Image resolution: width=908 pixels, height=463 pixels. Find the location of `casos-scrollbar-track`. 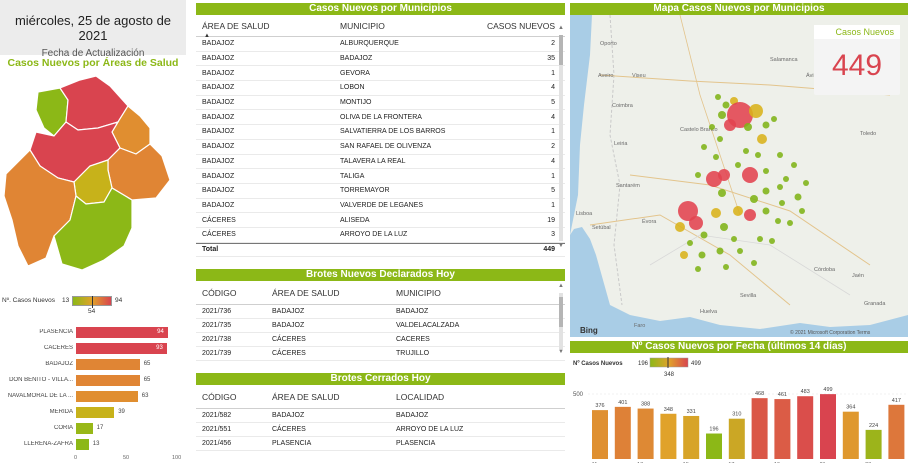

casos-scrollbar-track is located at coordinates (561, 138).